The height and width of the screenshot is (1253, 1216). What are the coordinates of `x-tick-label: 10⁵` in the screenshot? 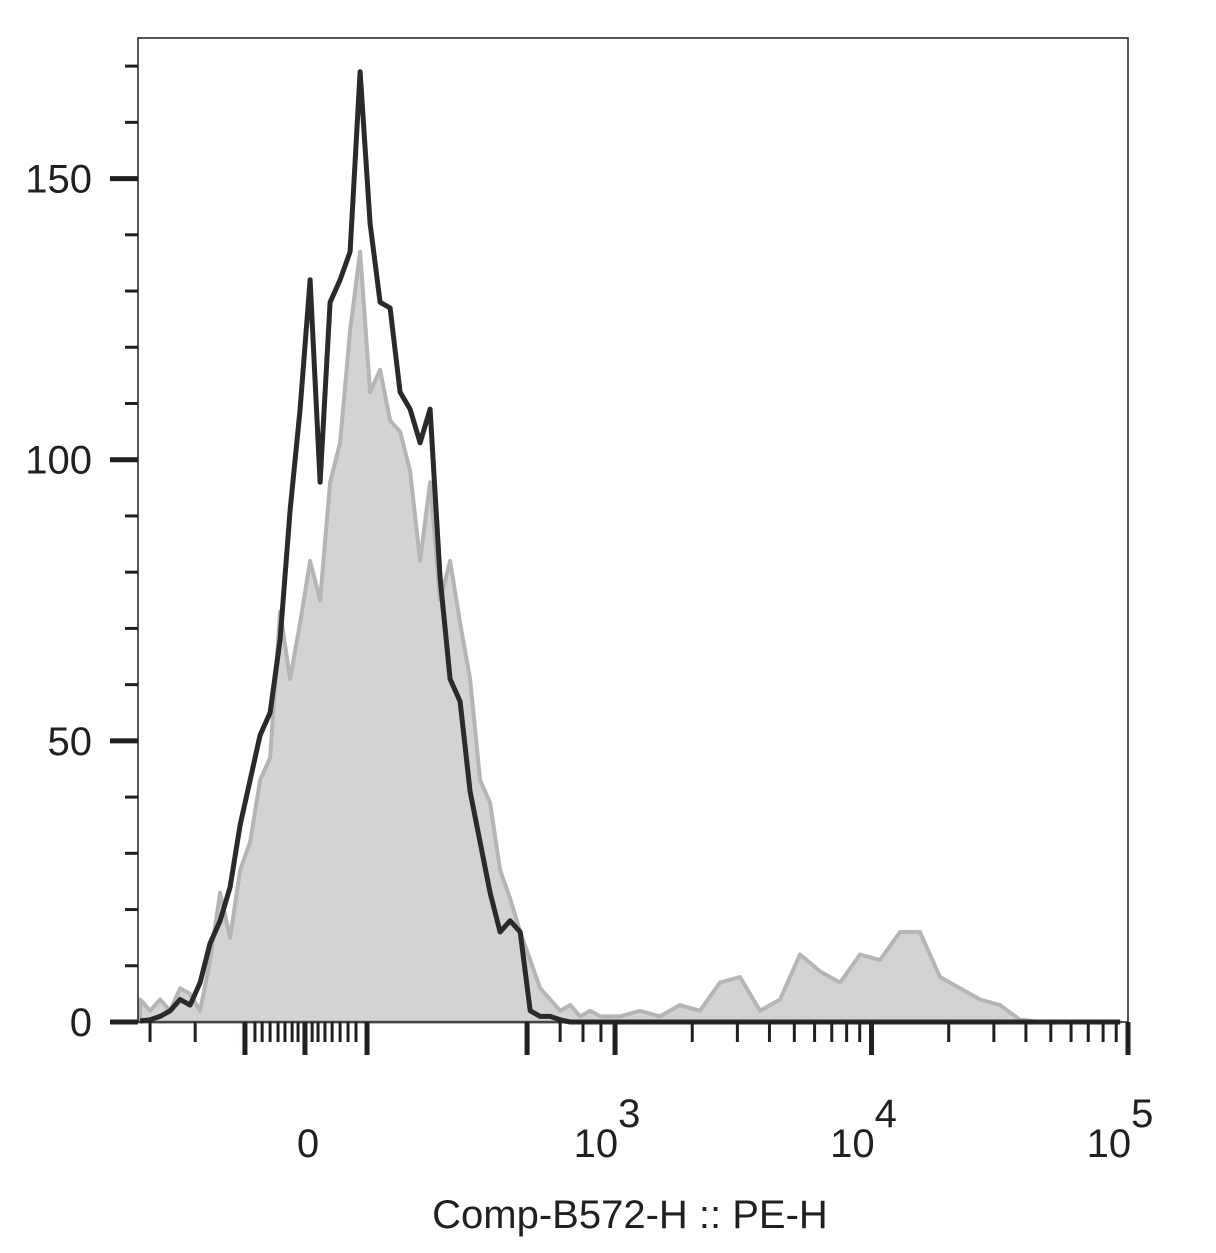 It's located at (1120, 1129).